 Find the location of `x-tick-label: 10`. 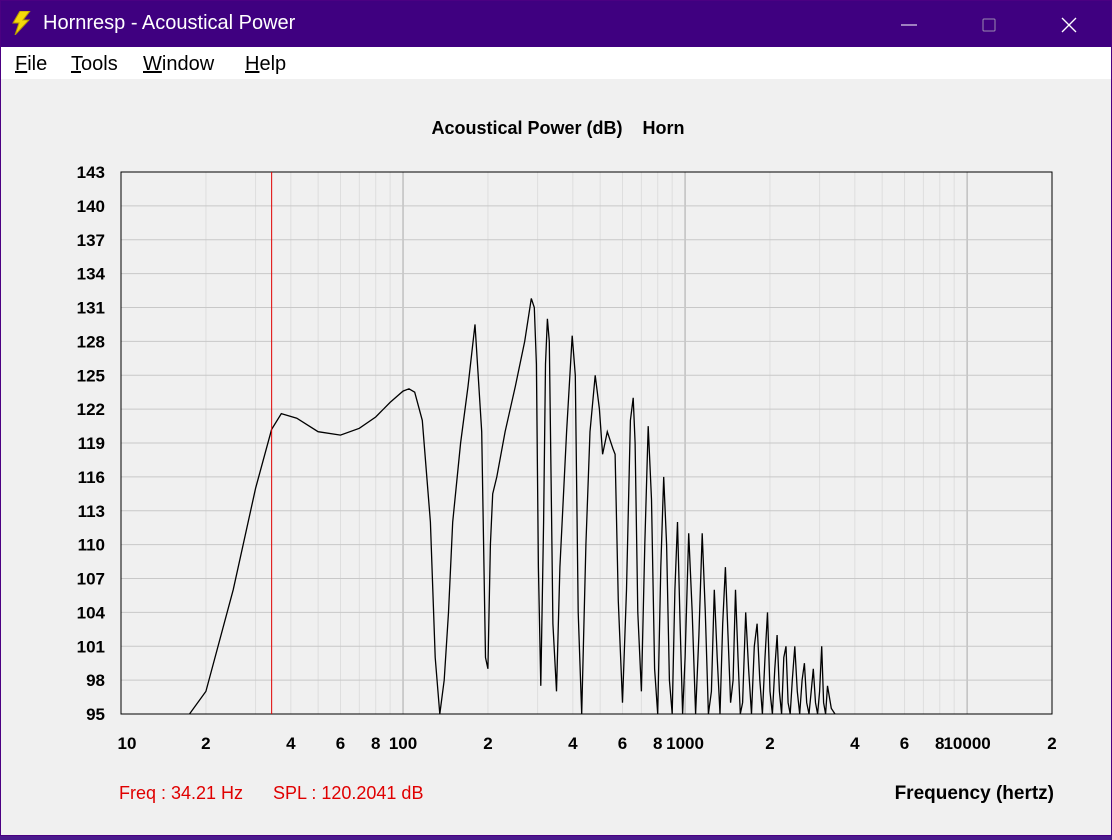

x-tick-label: 10 is located at coordinates (127, 743).